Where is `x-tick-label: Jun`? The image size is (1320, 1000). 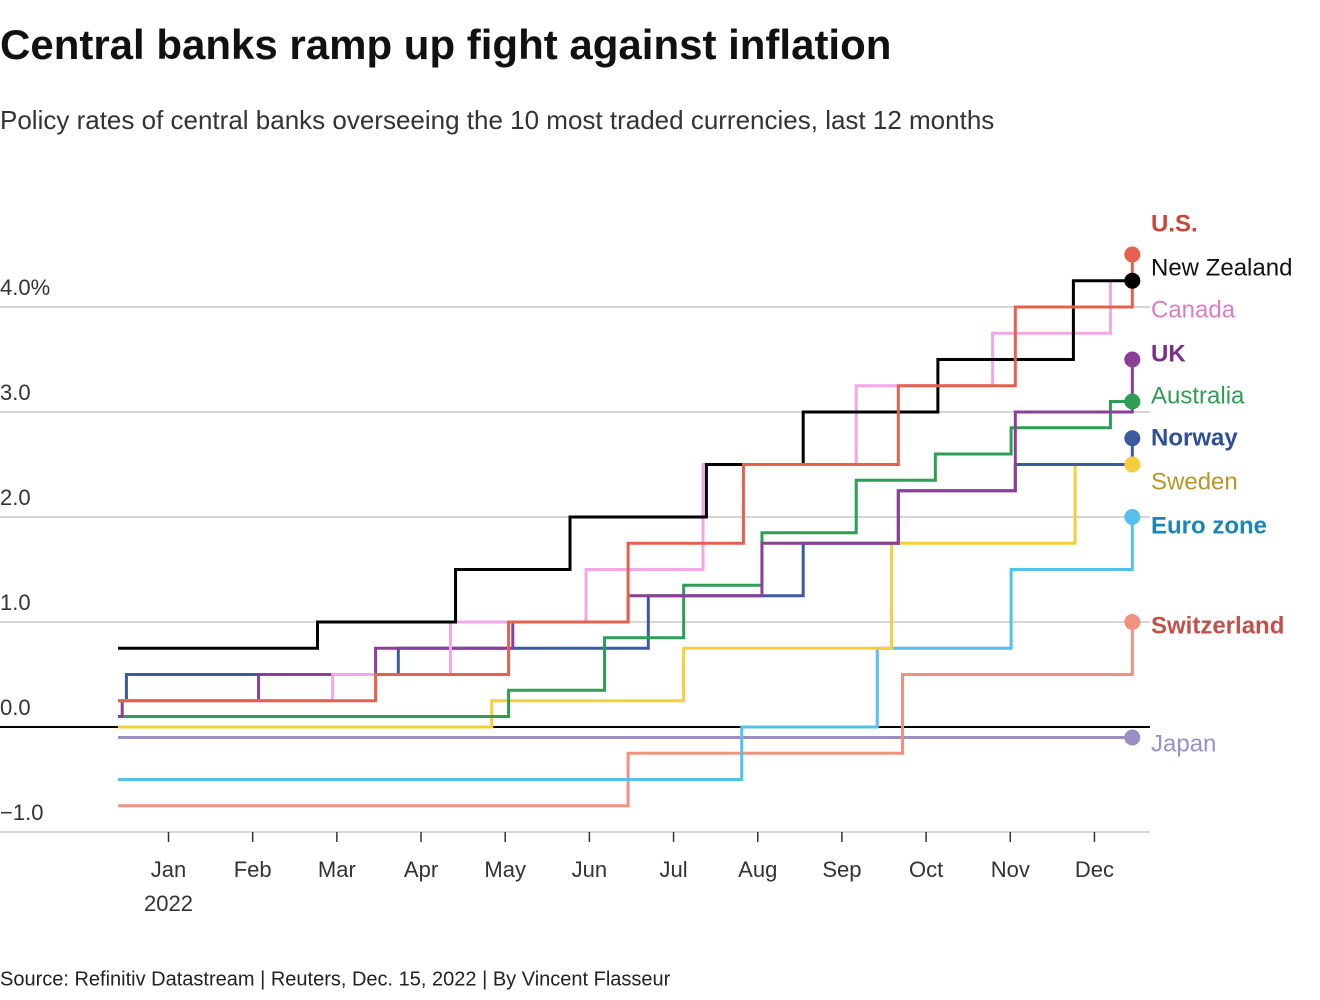
x-tick-label: Jun is located at coordinates (589, 869).